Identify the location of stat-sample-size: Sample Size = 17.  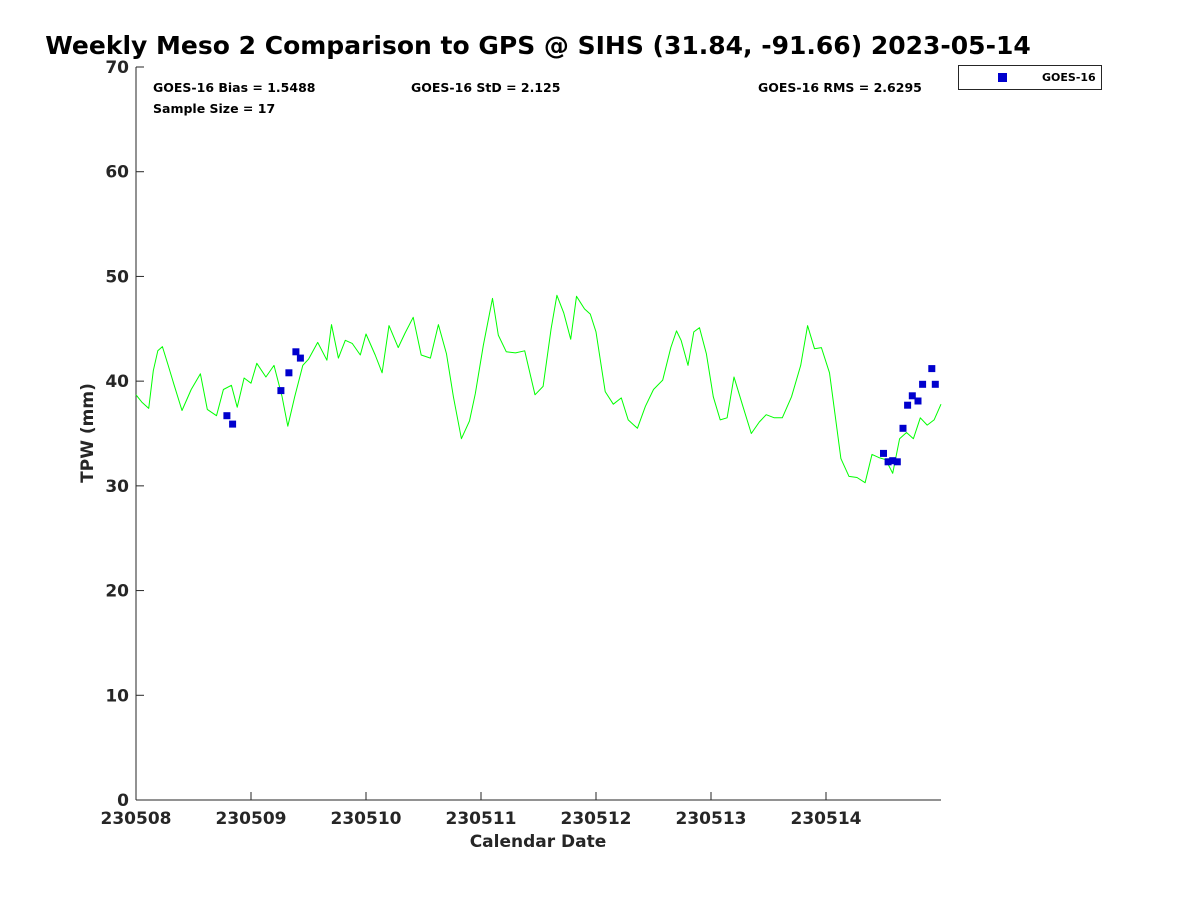
(214, 108).